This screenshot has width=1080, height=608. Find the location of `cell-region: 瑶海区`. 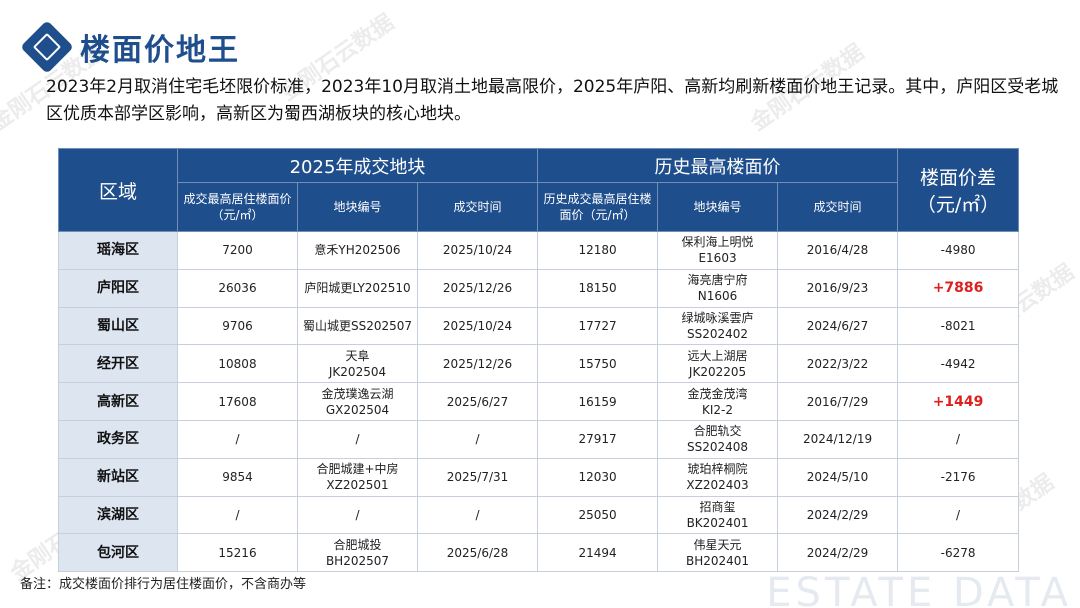

cell-region: 瑶海区 is located at coordinates (118, 250).